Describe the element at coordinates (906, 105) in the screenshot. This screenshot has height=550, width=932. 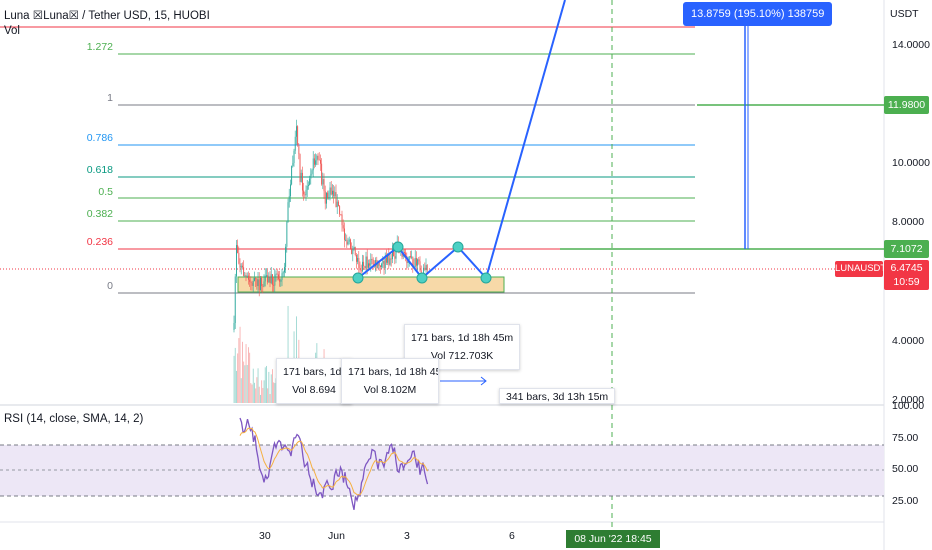
I see `price-tag-11-98: 11.9800` at that location.